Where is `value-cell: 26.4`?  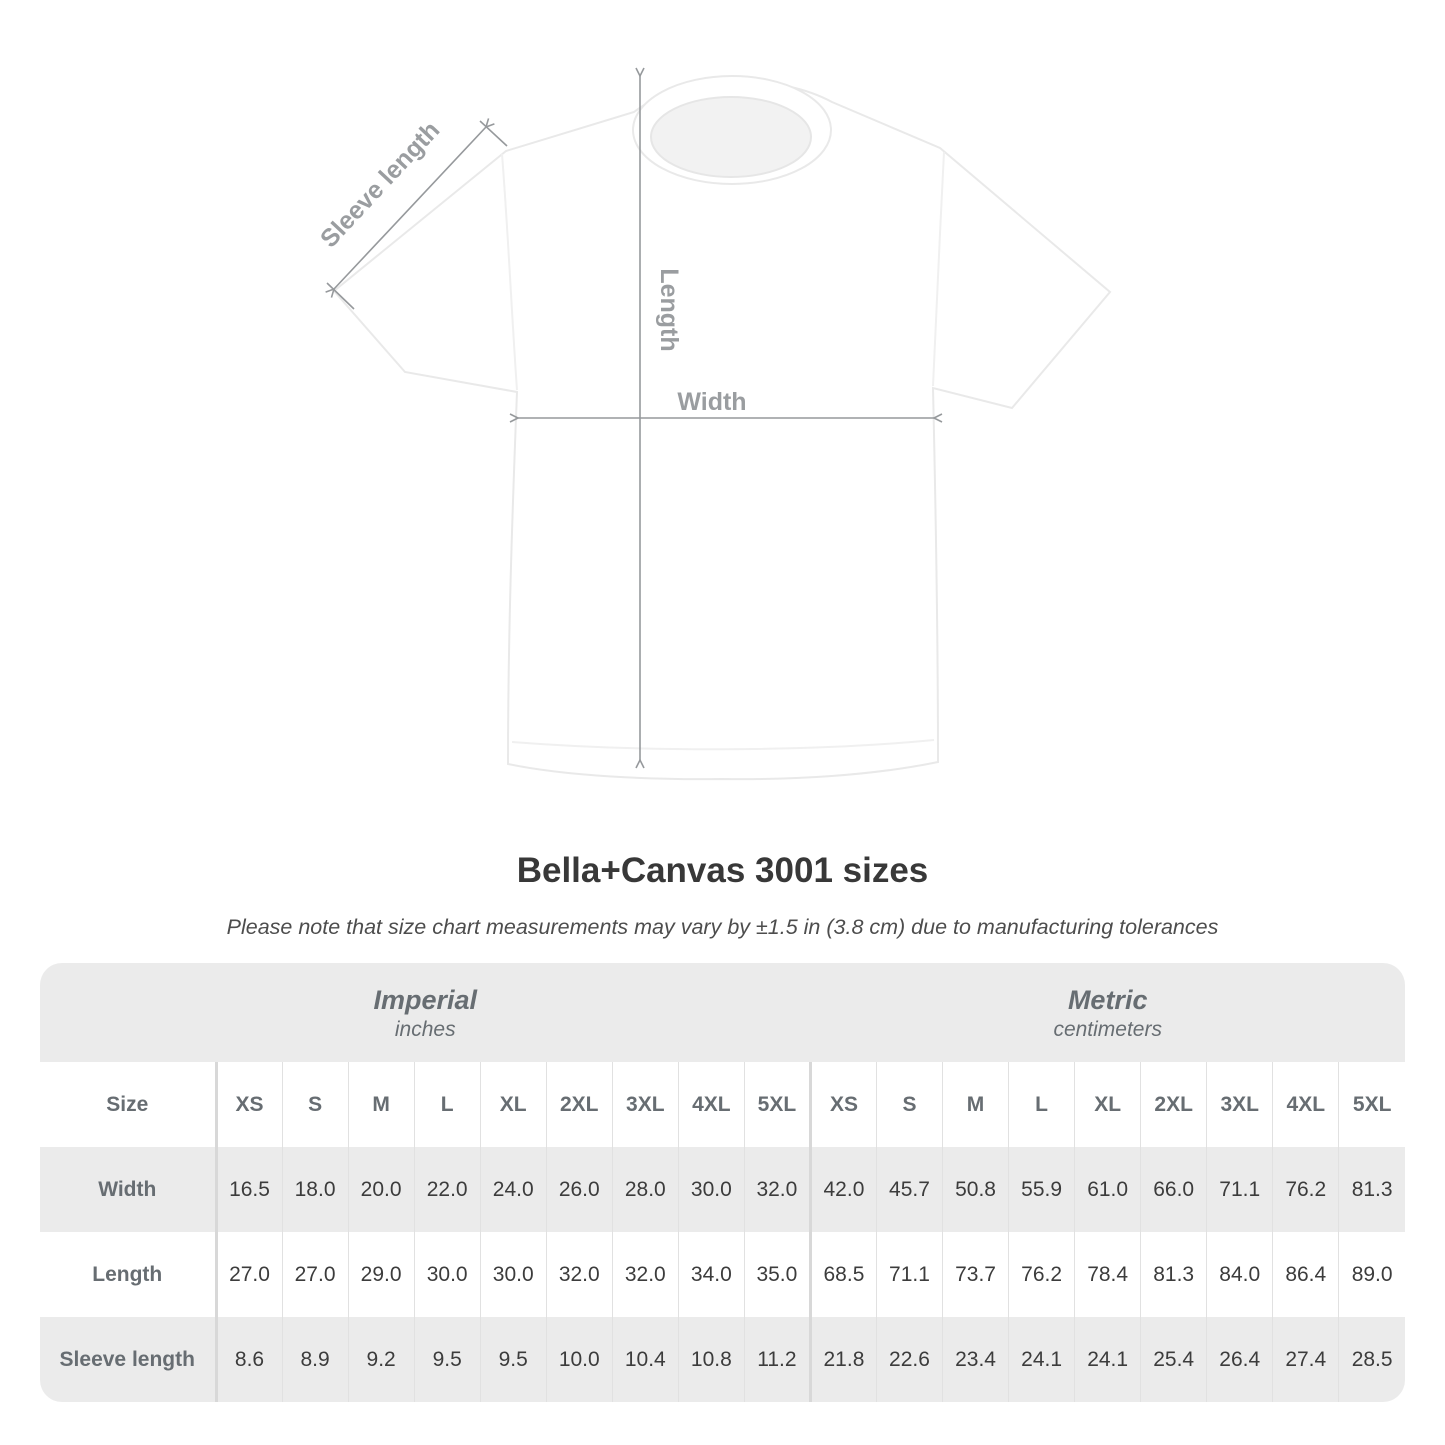
value-cell: 26.4 is located at coordinates (1239, 1359).